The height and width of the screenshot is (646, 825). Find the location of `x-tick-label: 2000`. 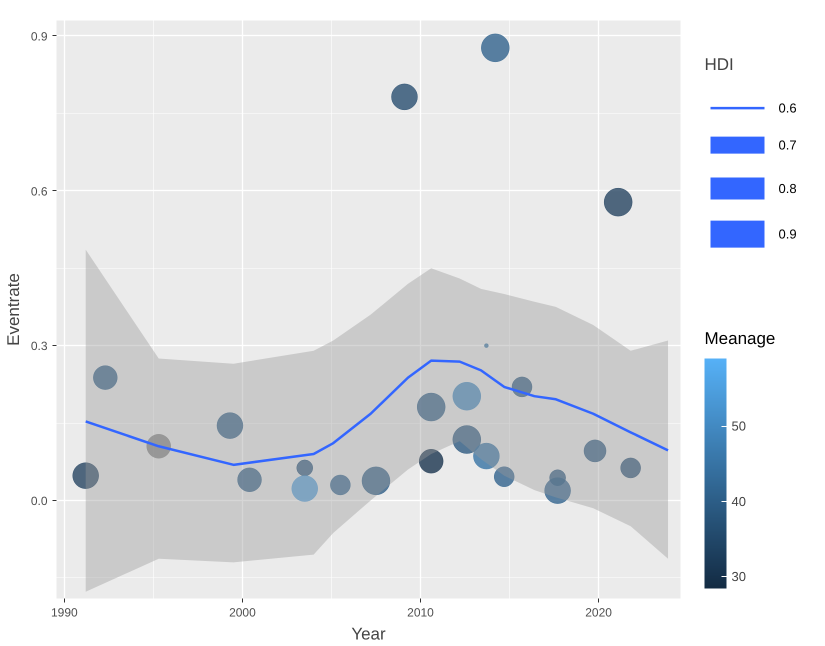

x-tick-label: 2000 is located at coordinates (242, 613).